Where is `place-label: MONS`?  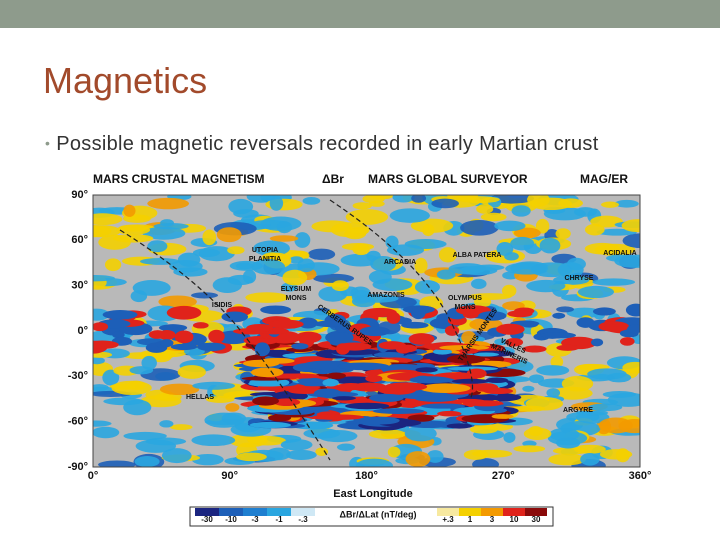 place-label: MONS is located at coordinates (465, 307).